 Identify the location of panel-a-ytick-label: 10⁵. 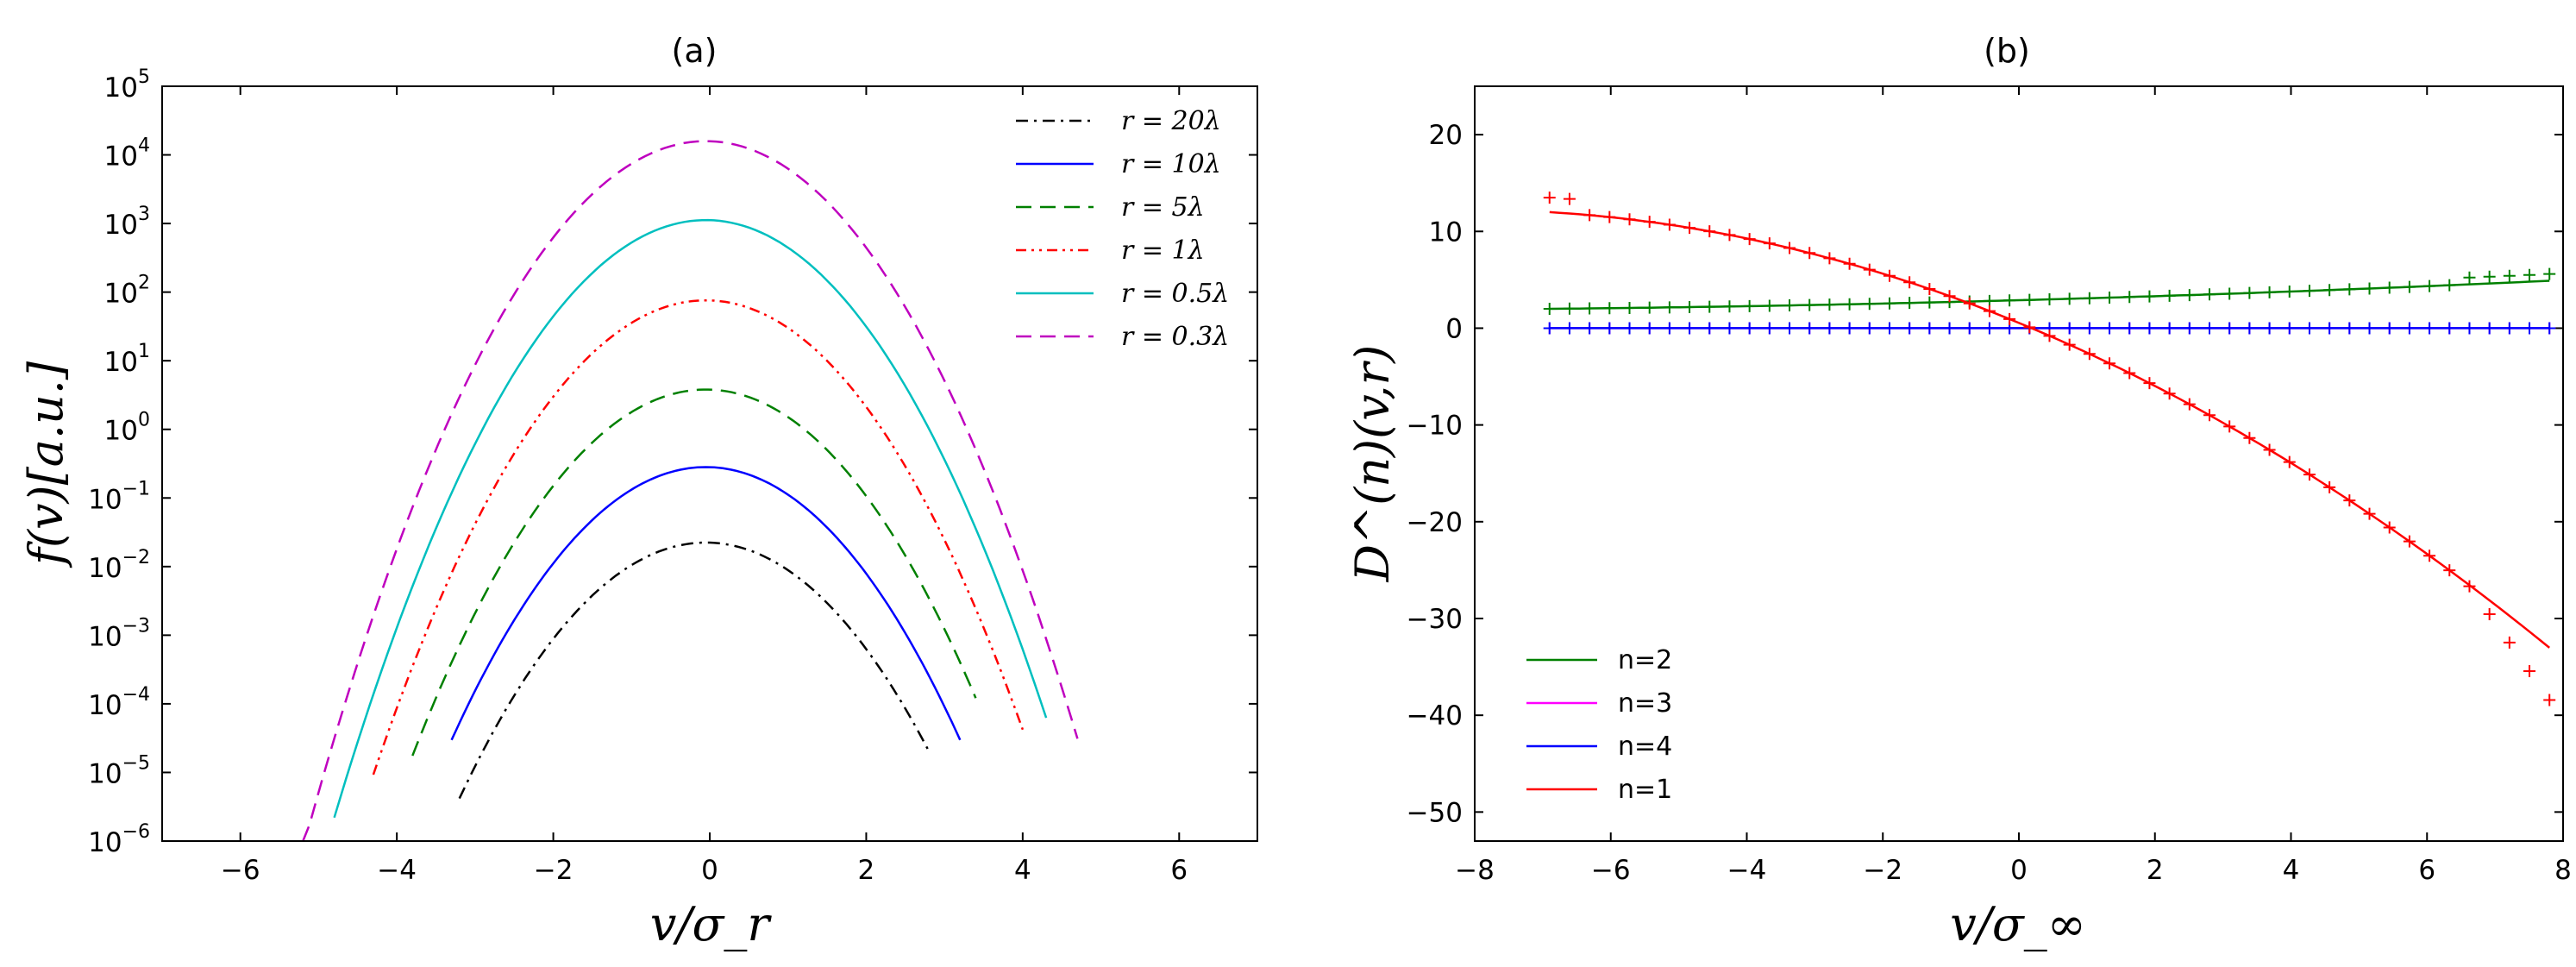
(127, 85).